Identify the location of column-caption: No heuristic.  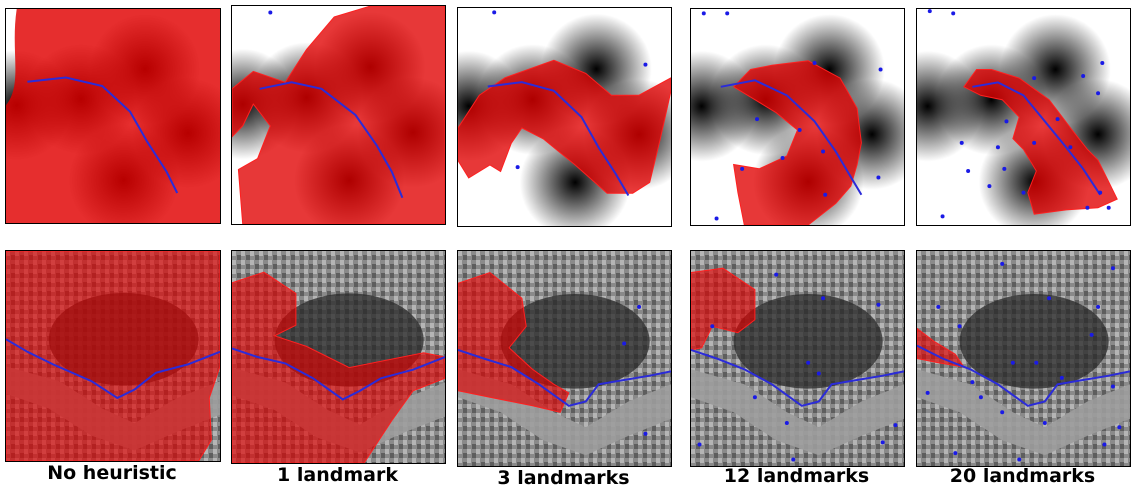
(112, 473).